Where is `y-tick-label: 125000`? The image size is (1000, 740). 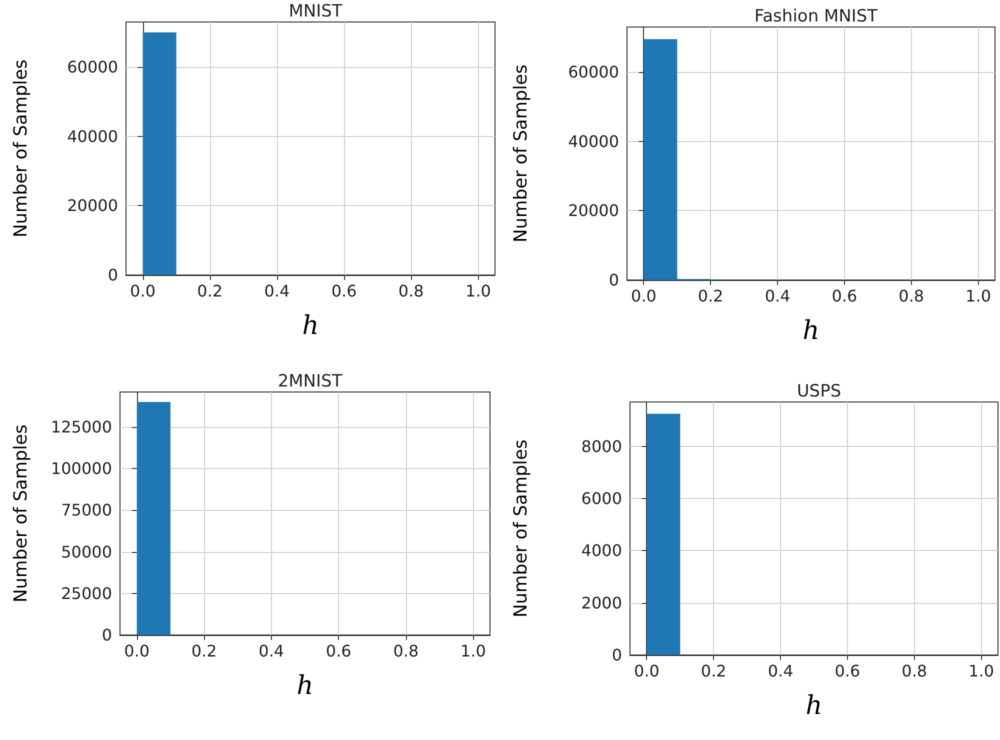
y-tick-label: 125000 is located at coordinates (81, 426).